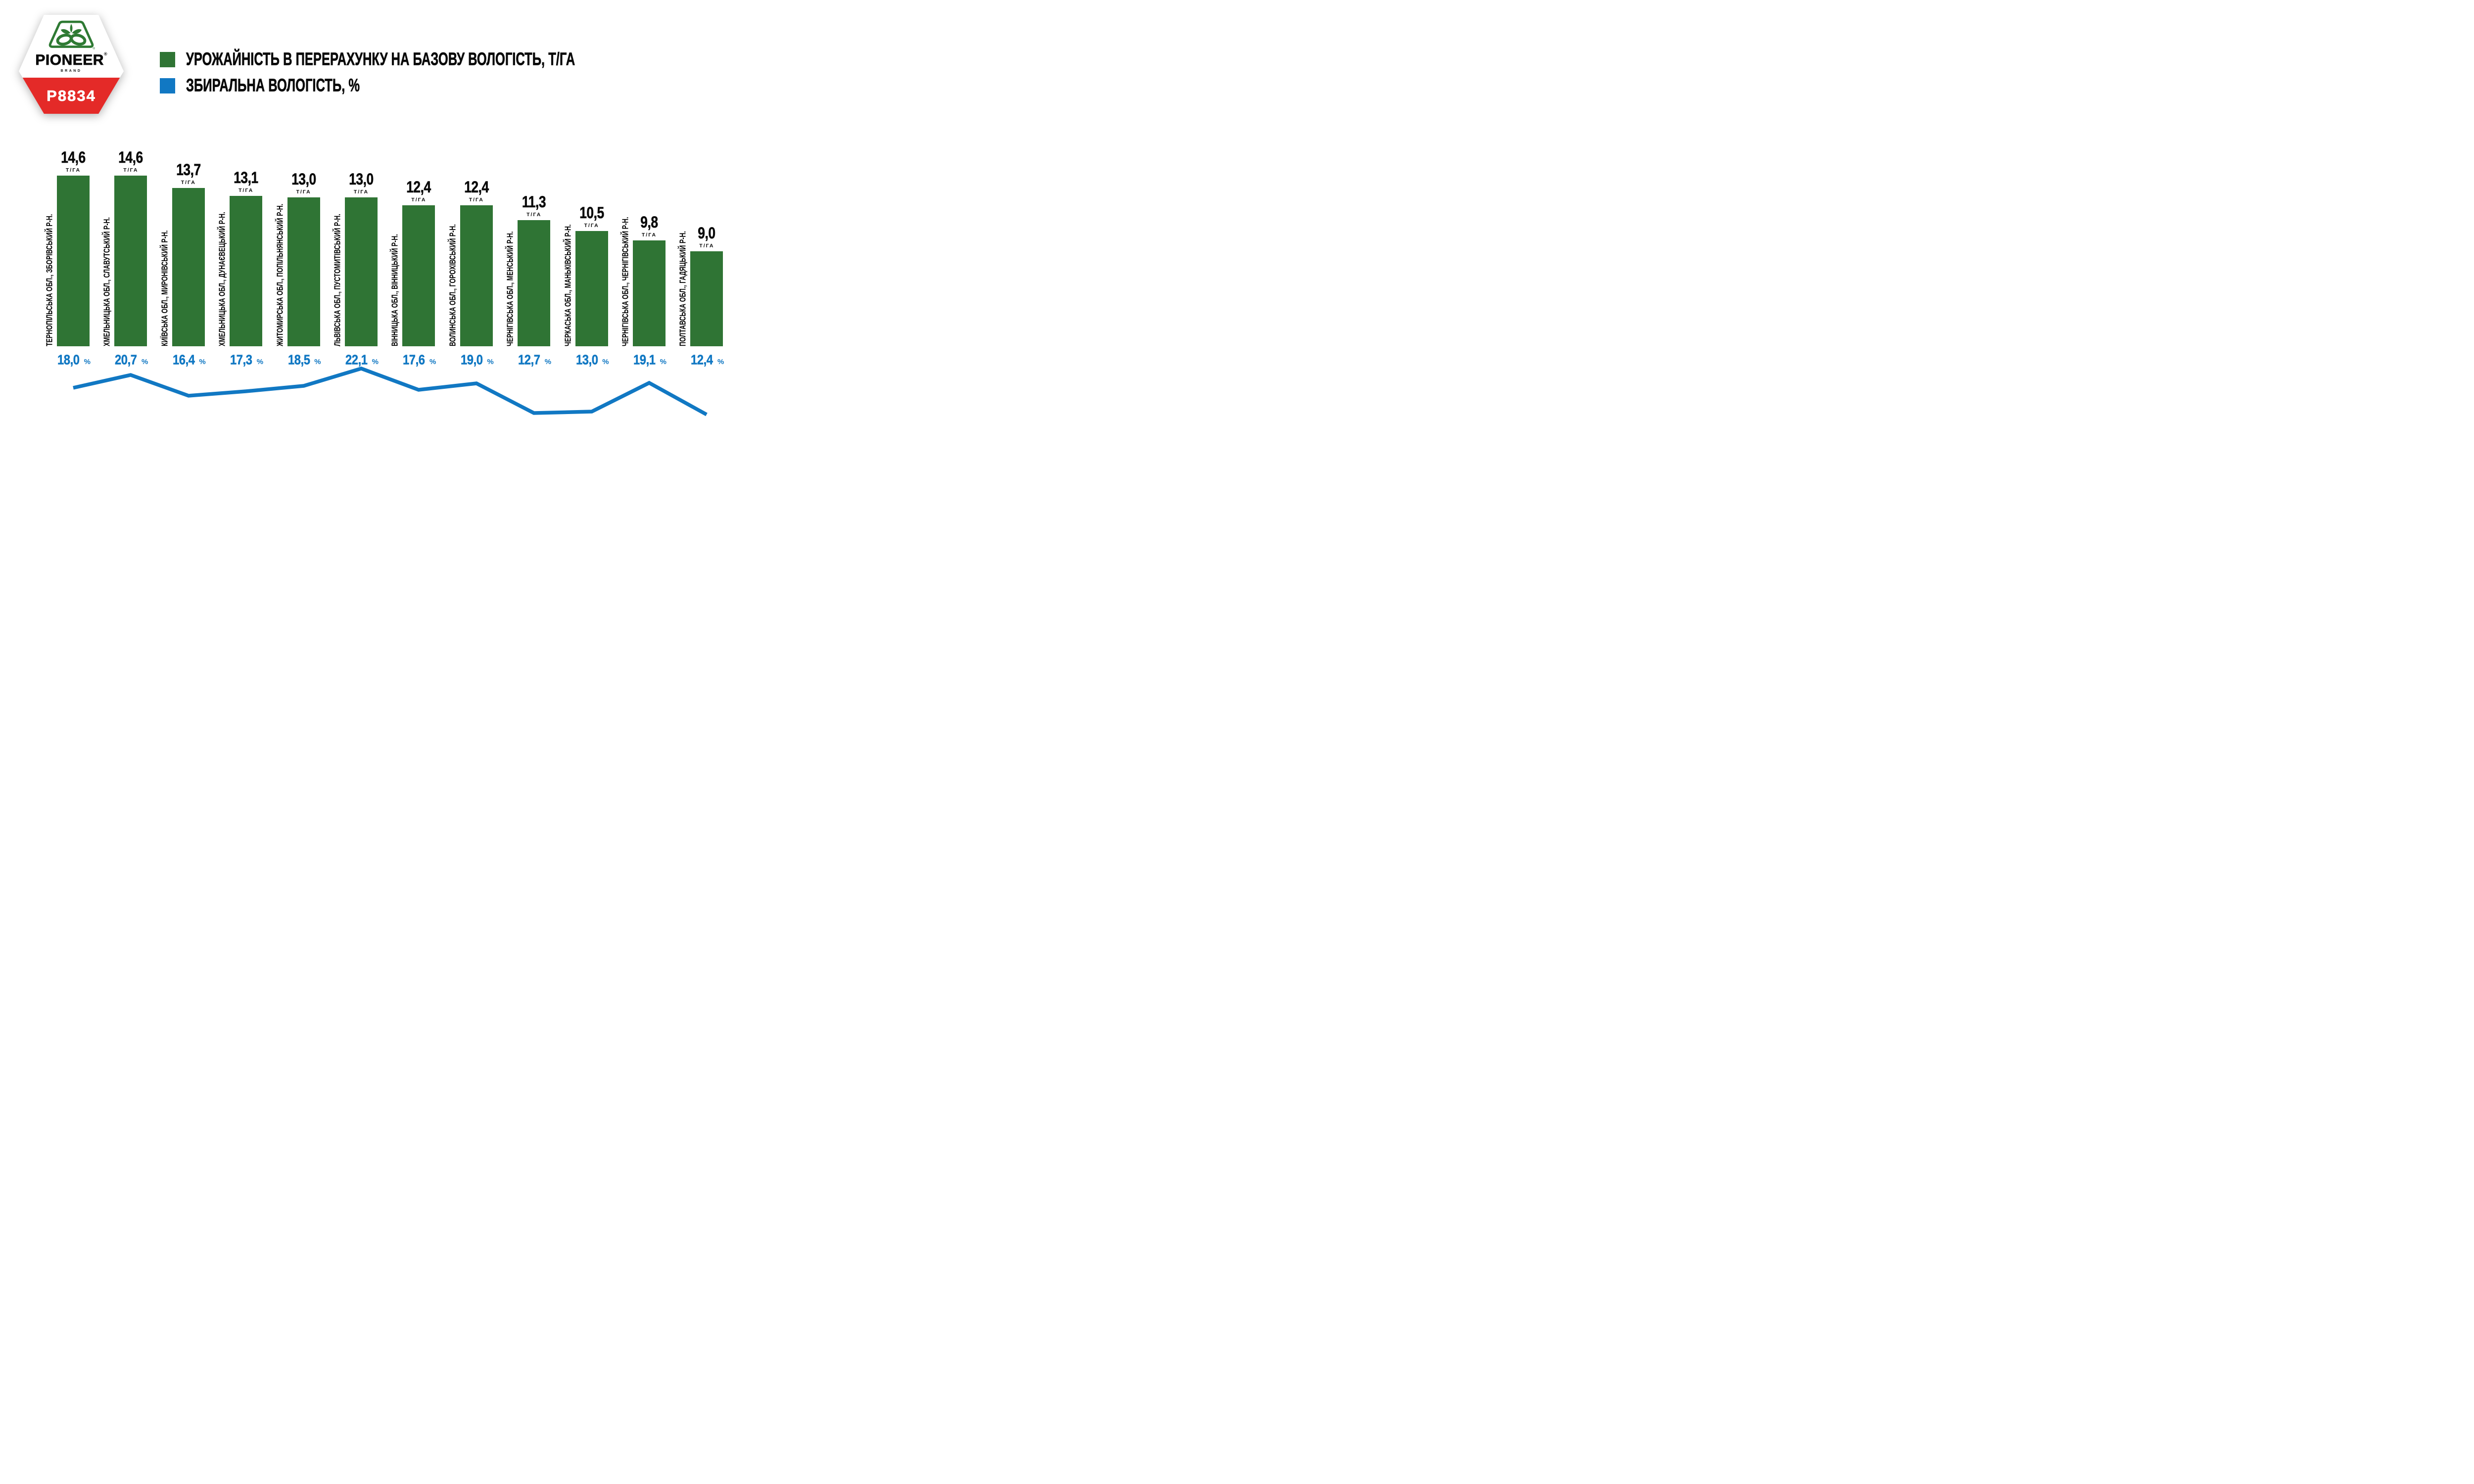 The image size is (2474, 1484). I want to click on region-label: ЧЕРНІГІВСЬКА ОБЛ., МЕНСЬКИЙ Р-Н., so click(511, 288).